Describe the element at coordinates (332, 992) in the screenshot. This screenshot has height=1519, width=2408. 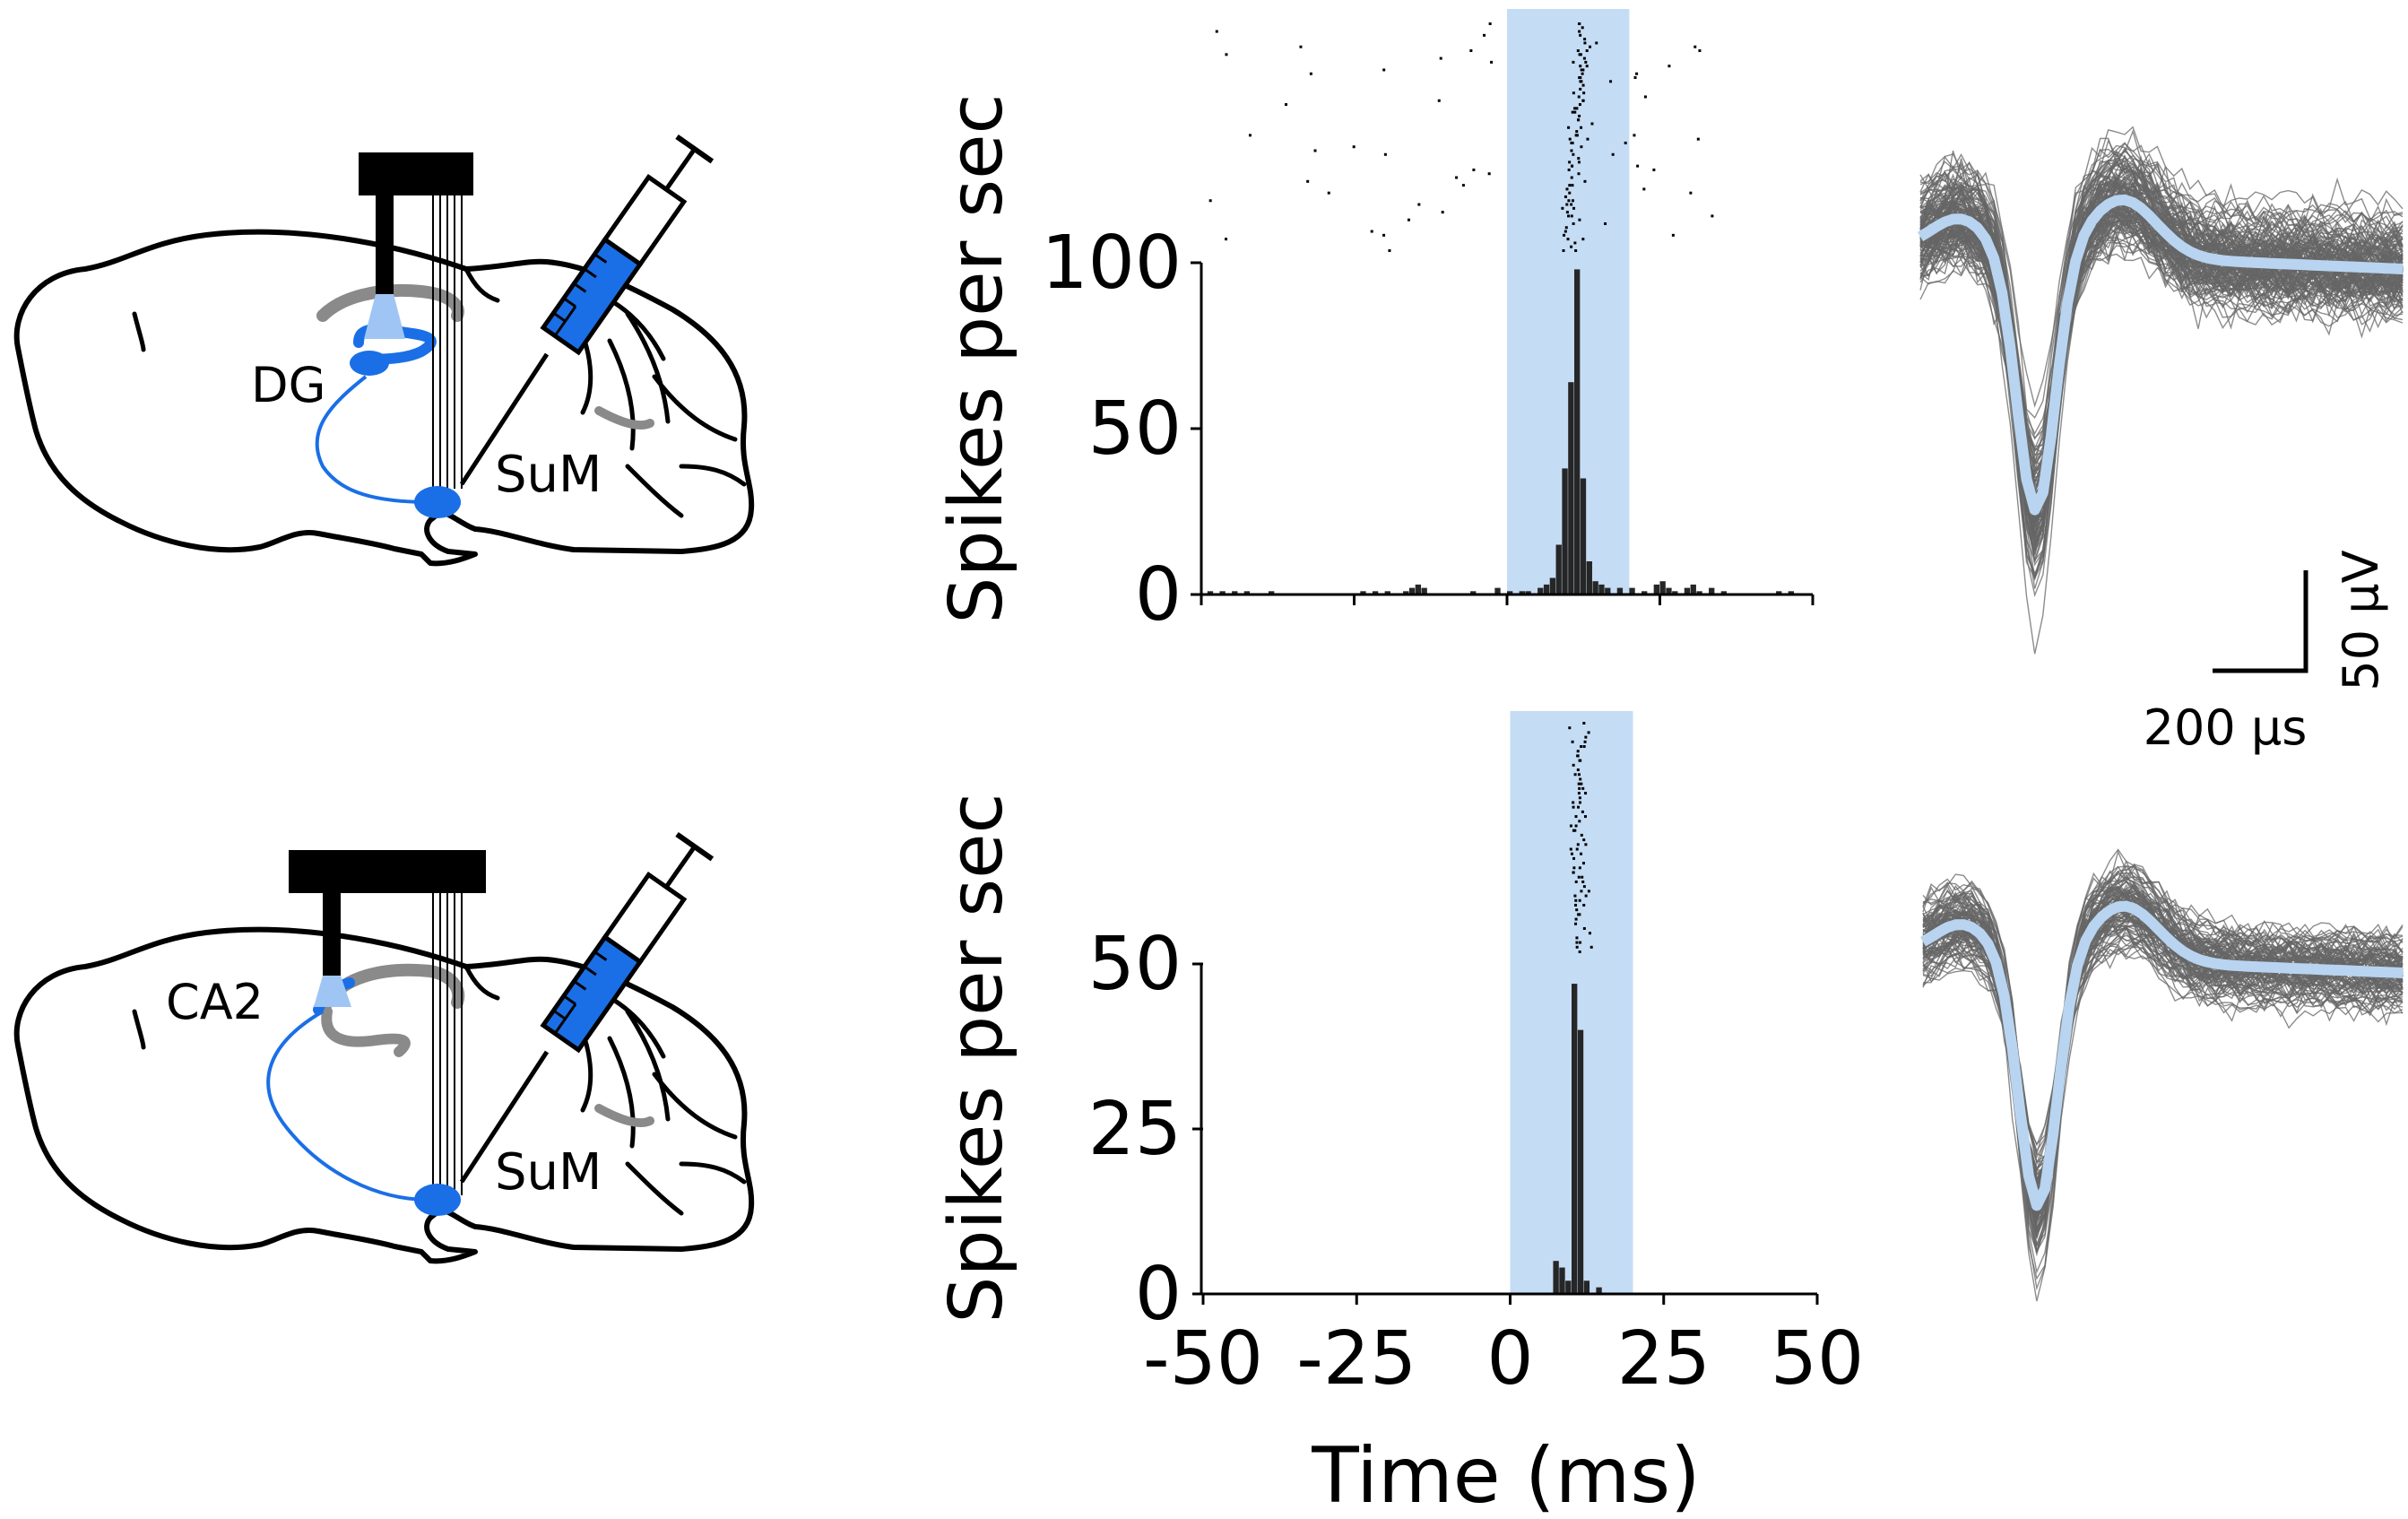
I see `light-cone` at that location.